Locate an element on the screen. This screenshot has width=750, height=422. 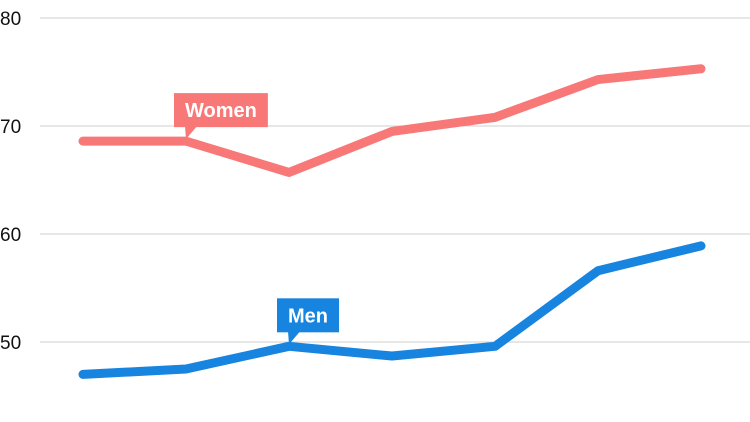
callout-box-men is located at coordinates (308, 315).